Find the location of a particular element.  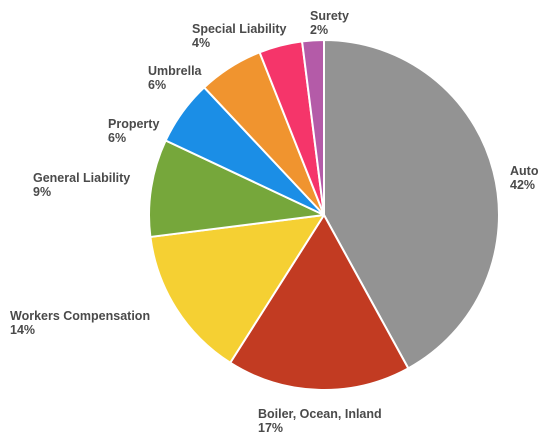

slice-percent: 2% is located at coordinates (319, 30).